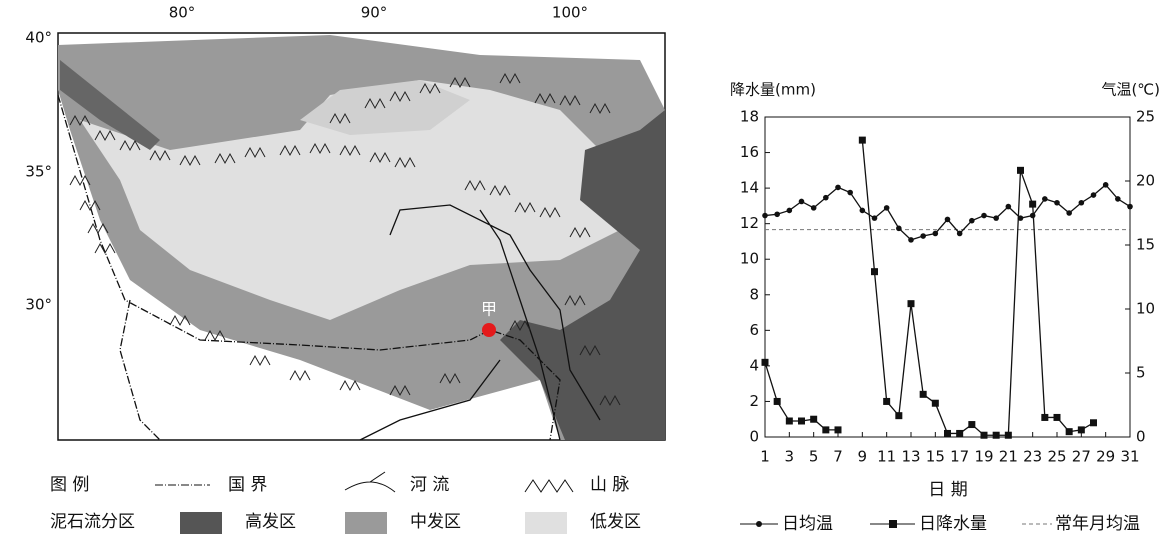  I want to click on x-tick-label: 19, so click(983, 457).